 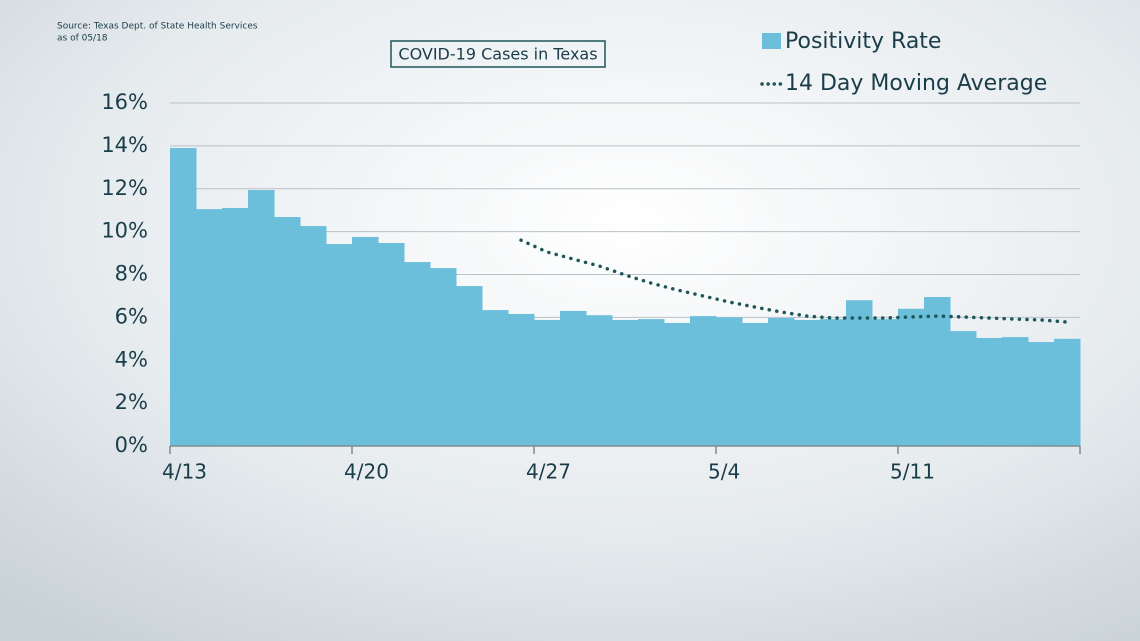 What do you see at coordinates (124, 102) in the screenshot?
I see `y-tick-label: 16%` at bounding box center [124, 102].